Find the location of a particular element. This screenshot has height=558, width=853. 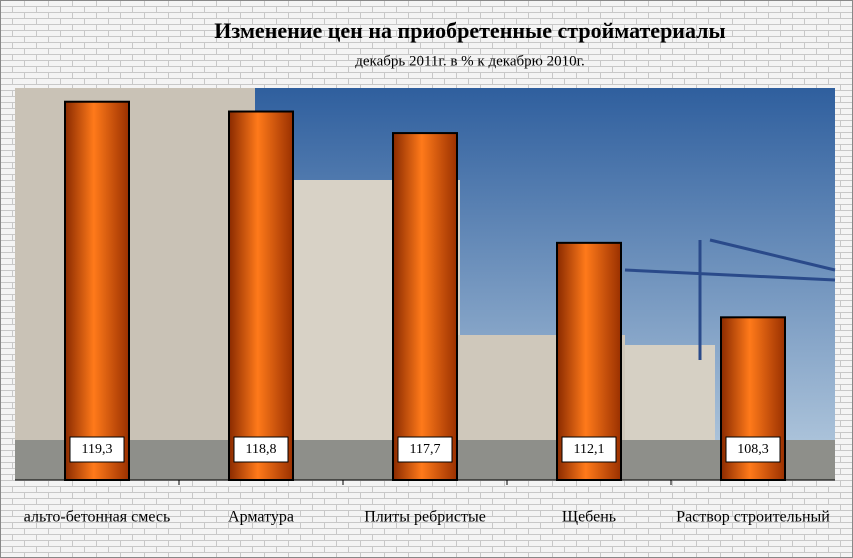

value-label: 117,7 is located at coordinates (425, 449).